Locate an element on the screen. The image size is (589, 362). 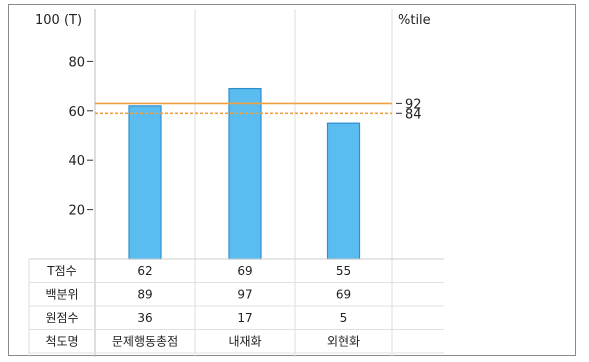
table-cell: 문제행동총점 is located at coordinates (145, 340).